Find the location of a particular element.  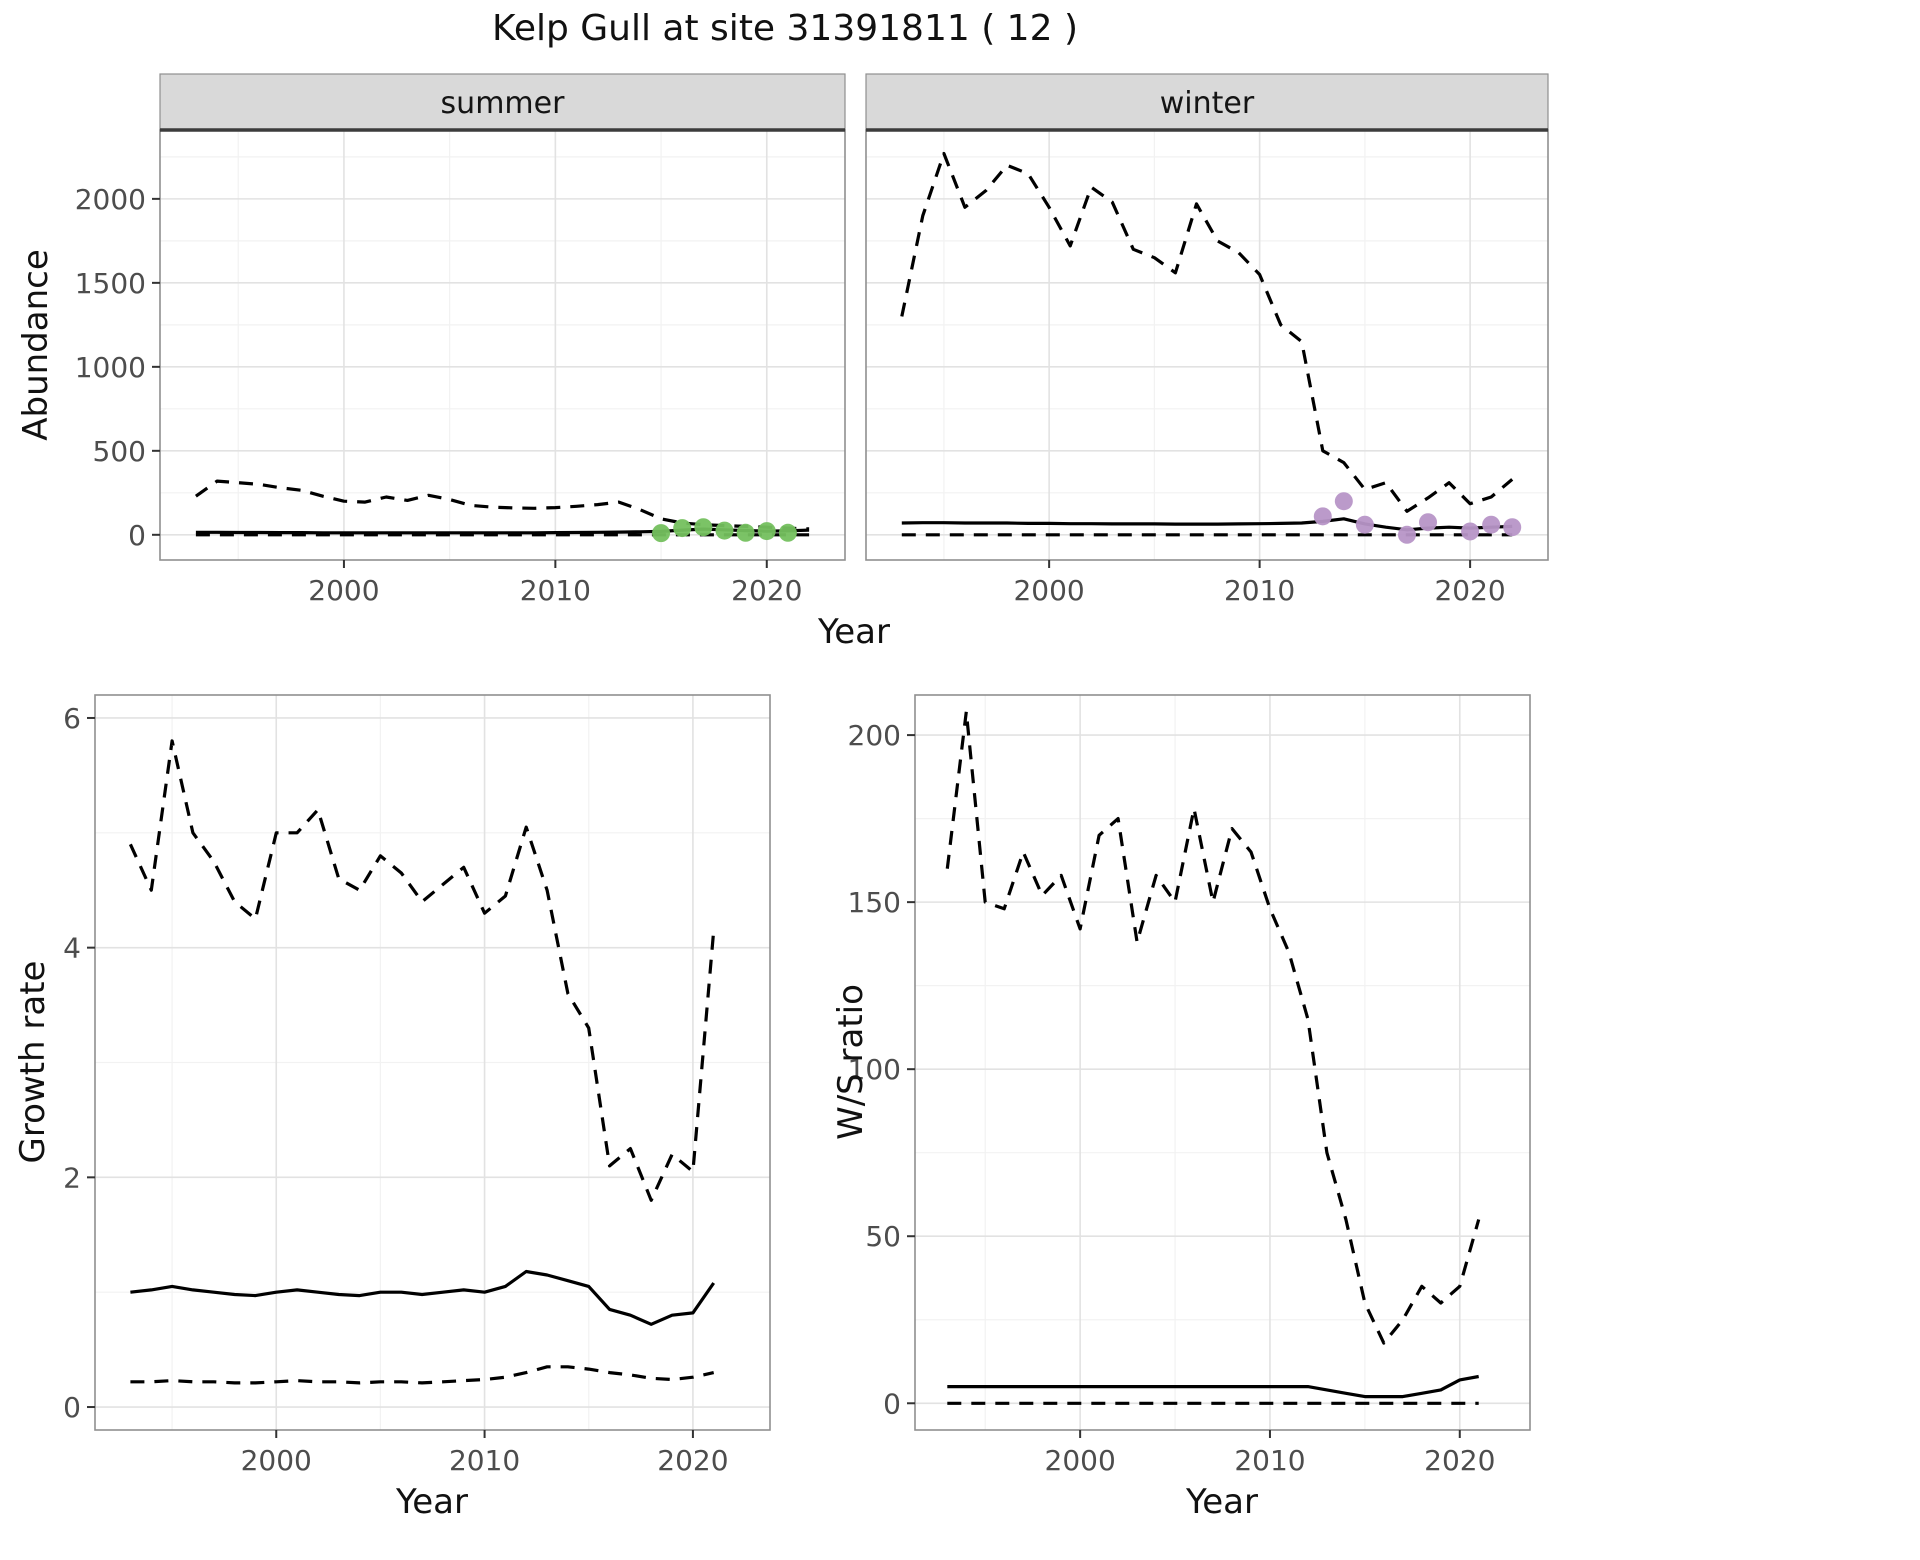

ws-xaxis-label: Year is located at coordinates (1222, 1502).